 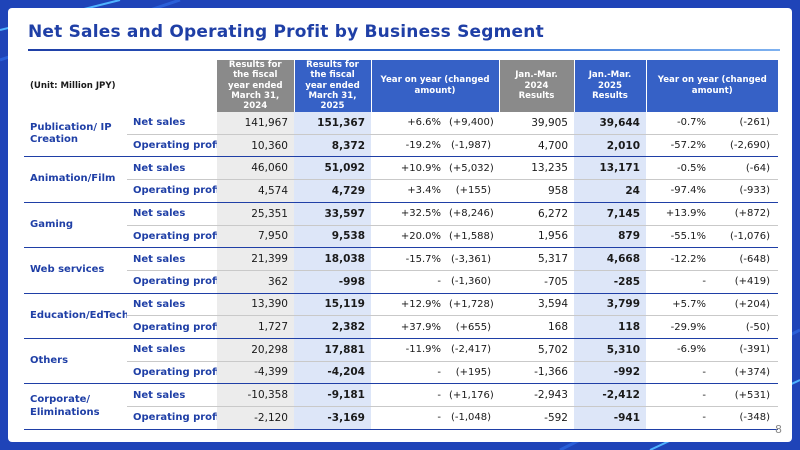 I want to click on fy2025-cell: 151,367, so click(x=332, y=123).